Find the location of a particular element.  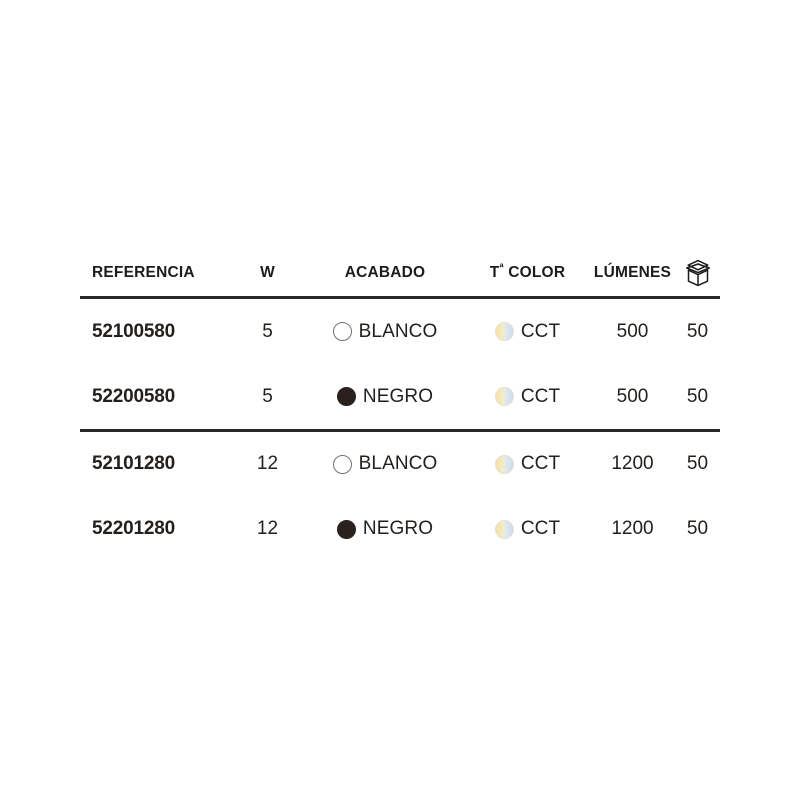

column-header-acabado: ACABADO is located at coordinates (385, 272).